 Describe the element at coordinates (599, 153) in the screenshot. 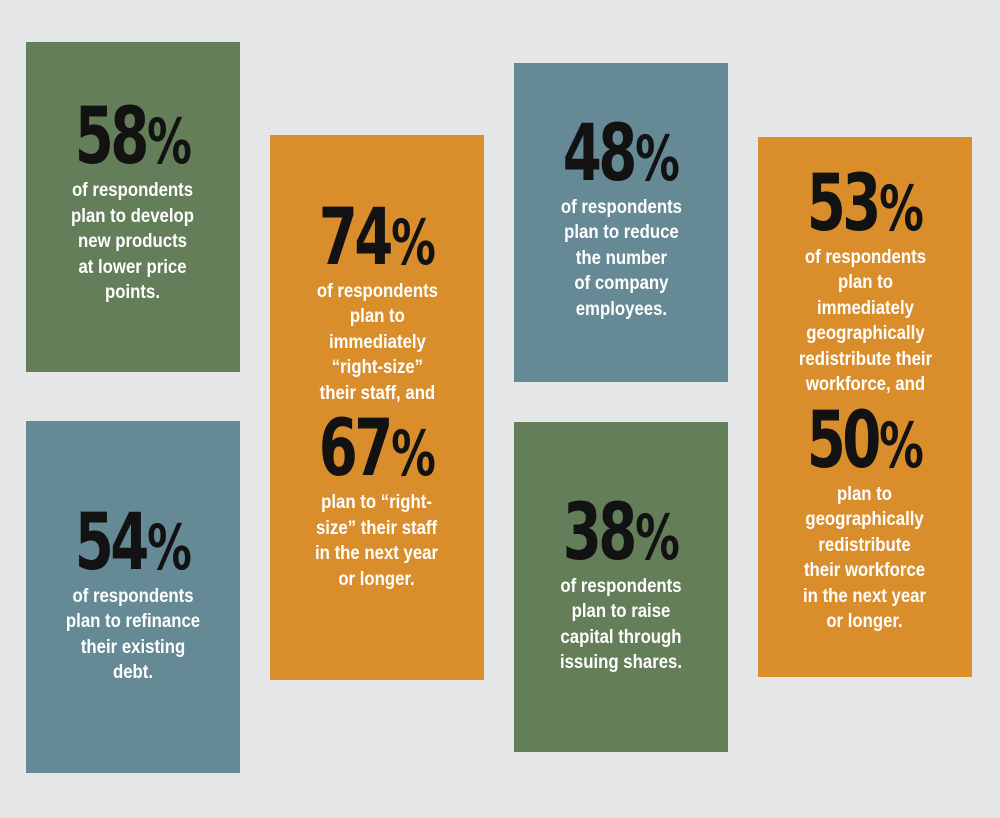

I see `stat-value: 48` at that location.